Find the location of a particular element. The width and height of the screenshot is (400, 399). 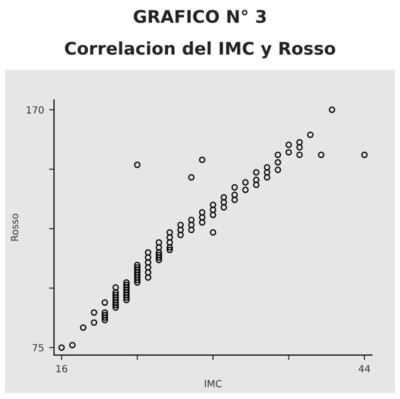

y-axis-title: Rosso is located at coordinates (14, 227).